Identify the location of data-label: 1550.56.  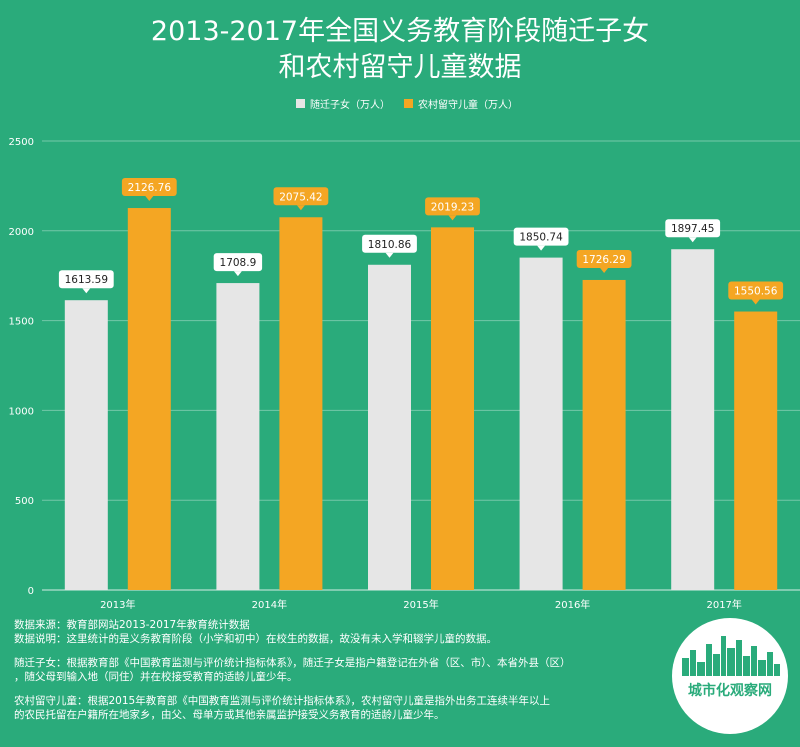
(756, 292).